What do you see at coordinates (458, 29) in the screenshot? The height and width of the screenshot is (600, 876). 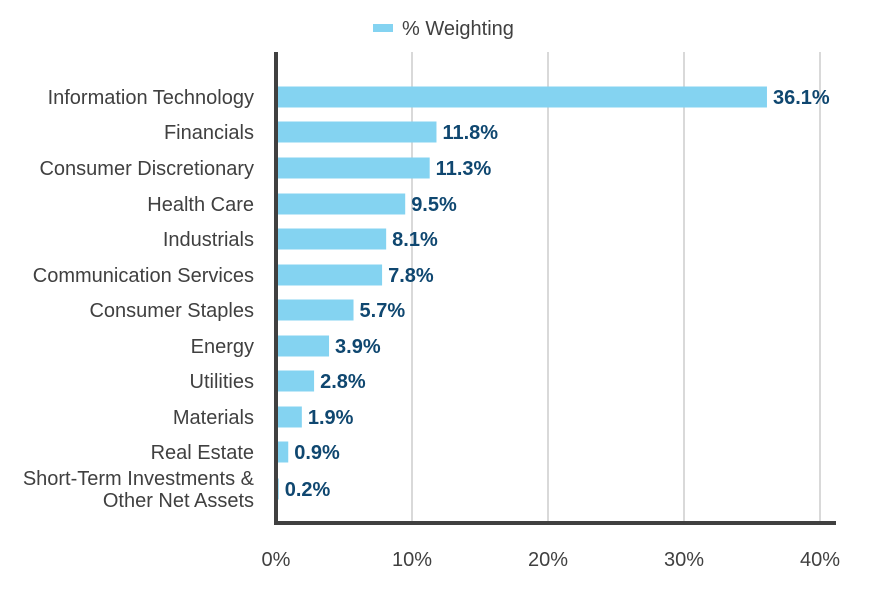 I see `legend-label: % Weighting` at bounding box center [458, 29].